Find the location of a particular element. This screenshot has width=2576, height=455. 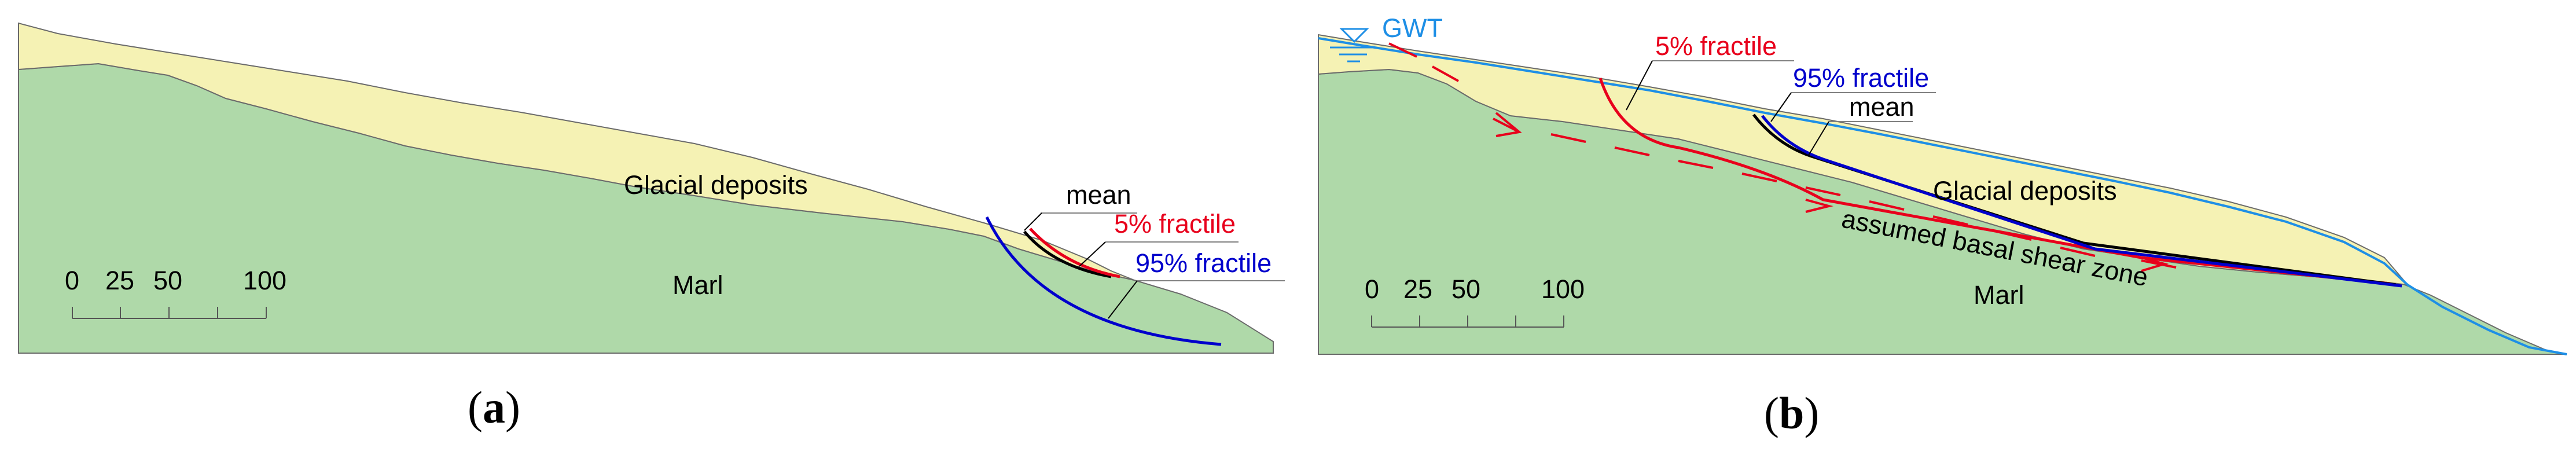

p95-slip-surface-b is located at coordinates (2081, 201).